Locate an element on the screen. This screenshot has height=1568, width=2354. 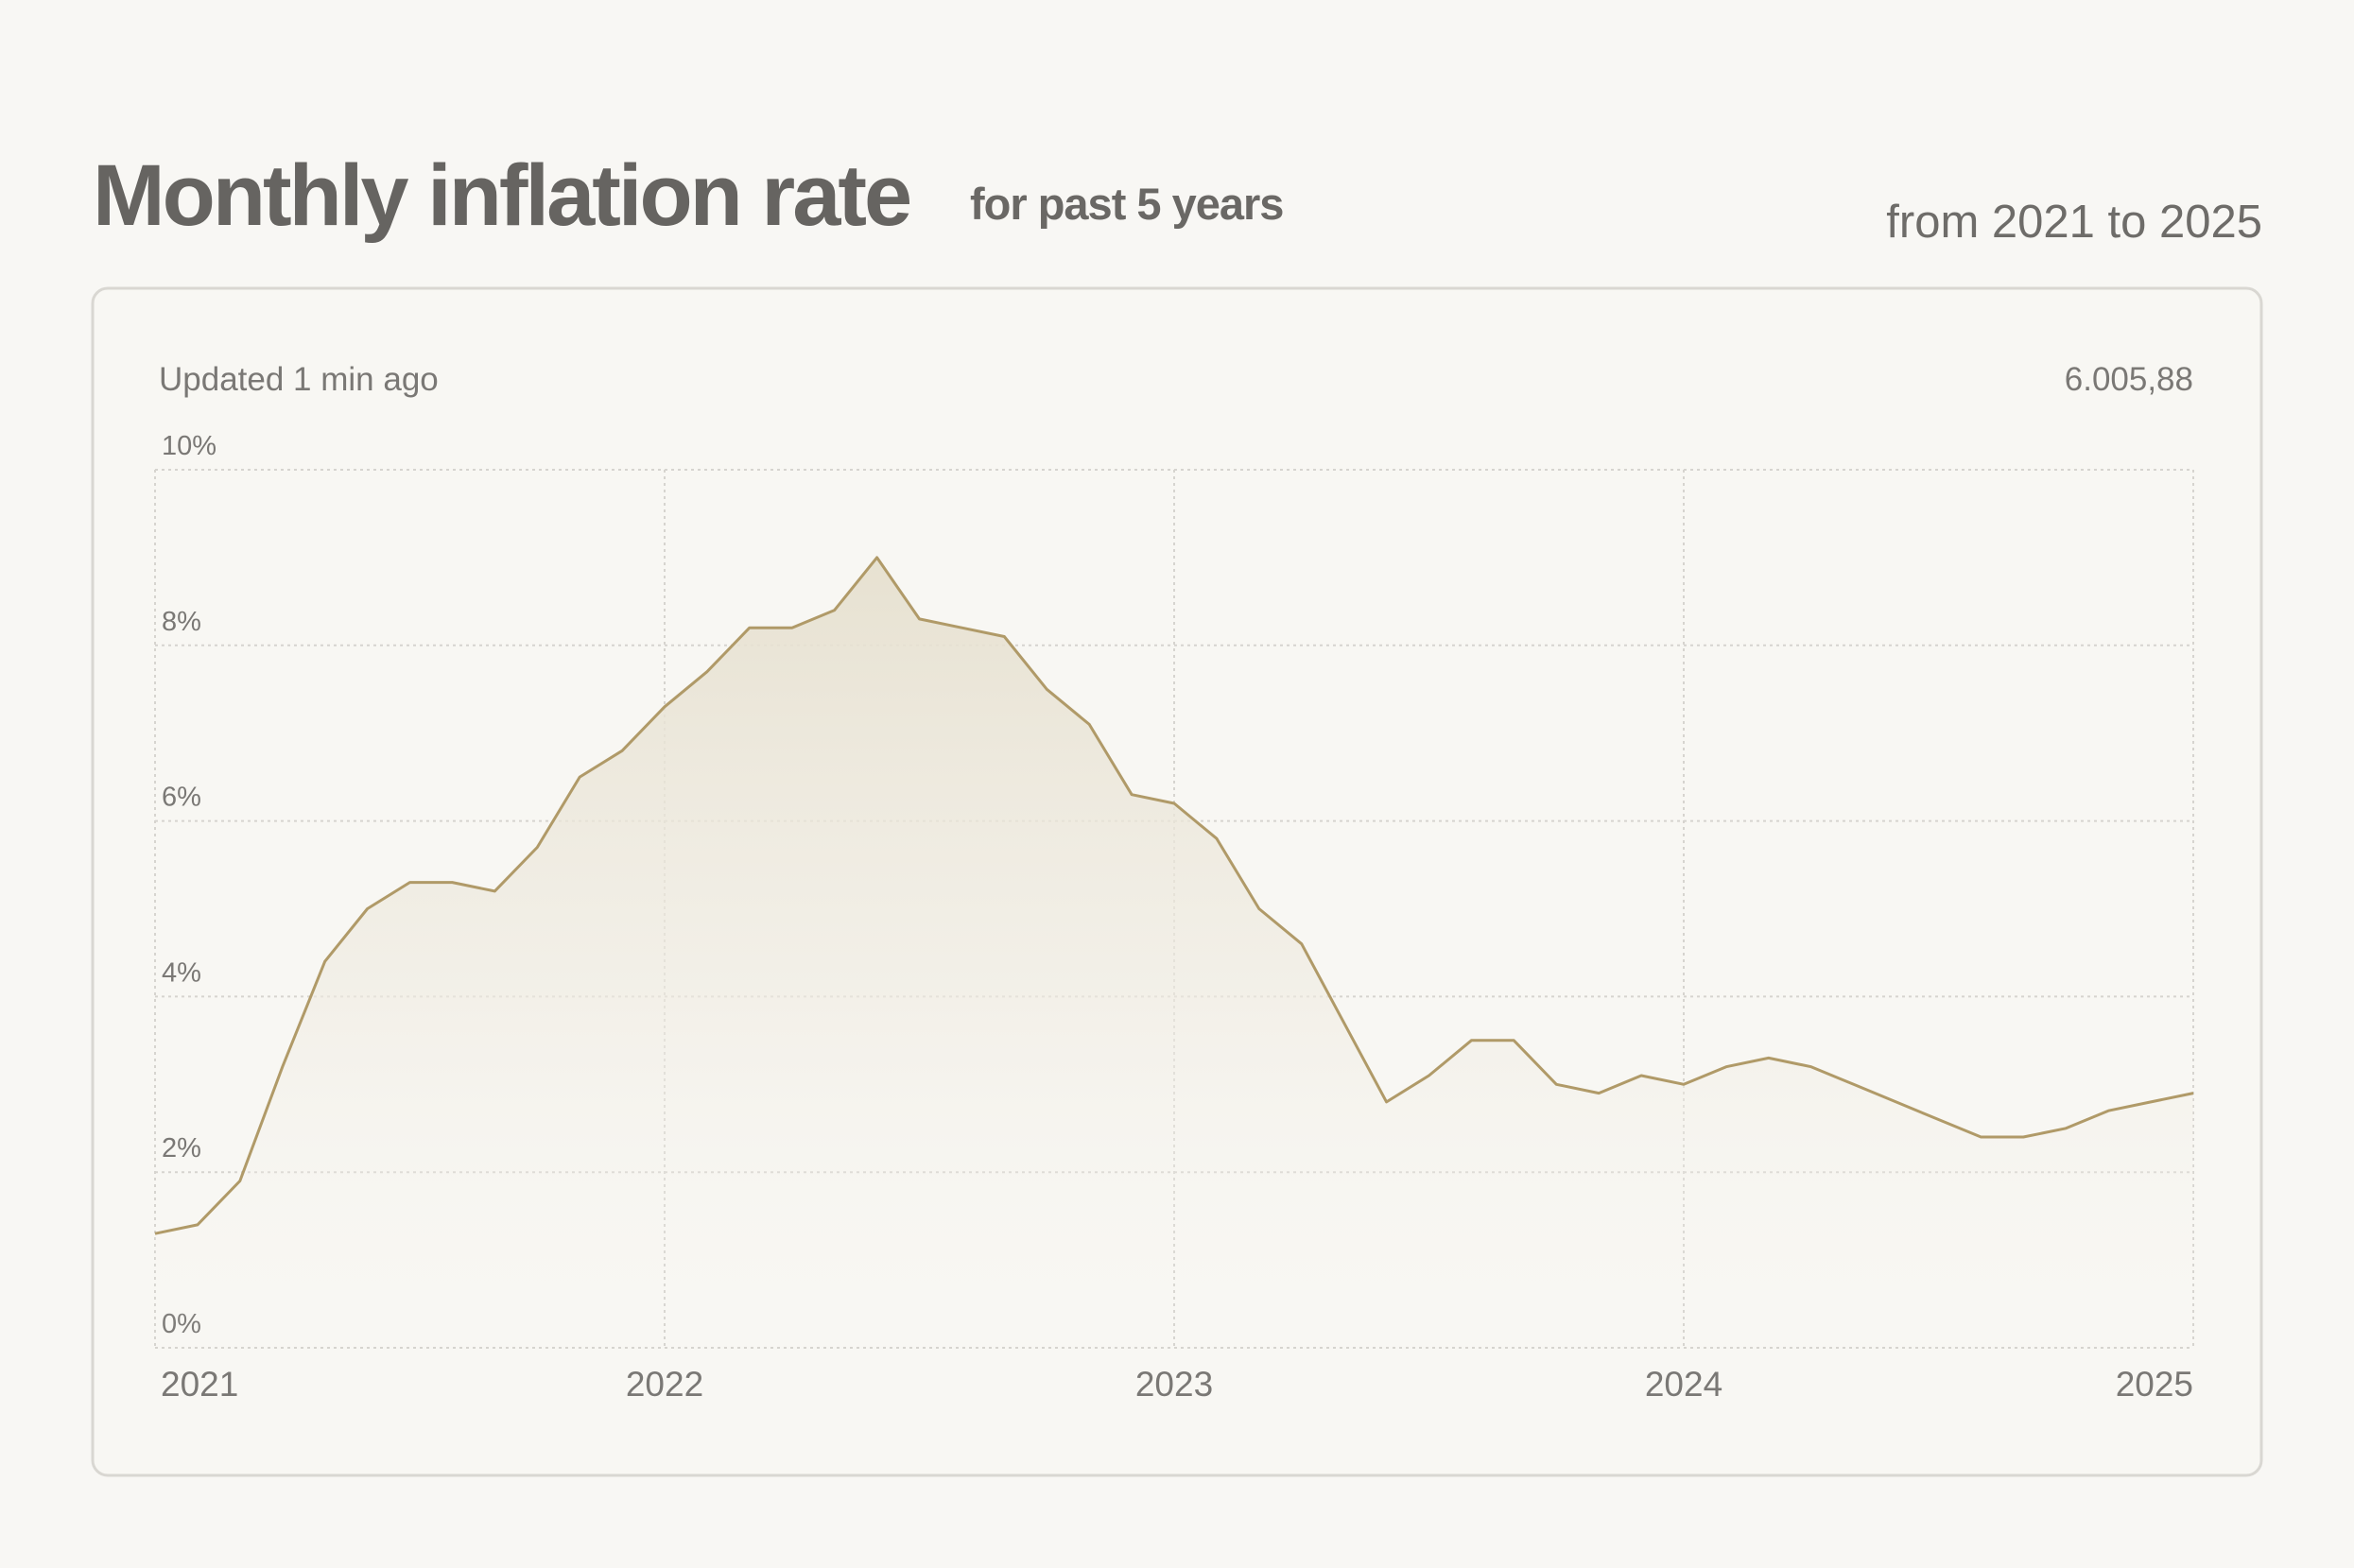
y-tick-label: 10% is located at coordinates (189, 446).